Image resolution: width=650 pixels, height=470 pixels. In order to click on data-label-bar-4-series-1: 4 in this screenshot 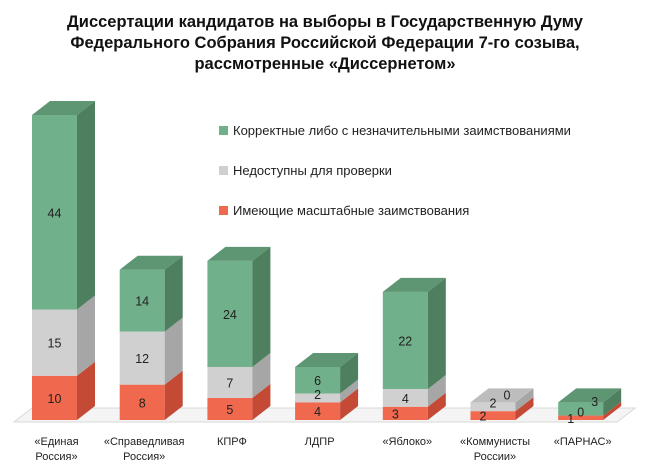, I will do `click(405, 399)`.